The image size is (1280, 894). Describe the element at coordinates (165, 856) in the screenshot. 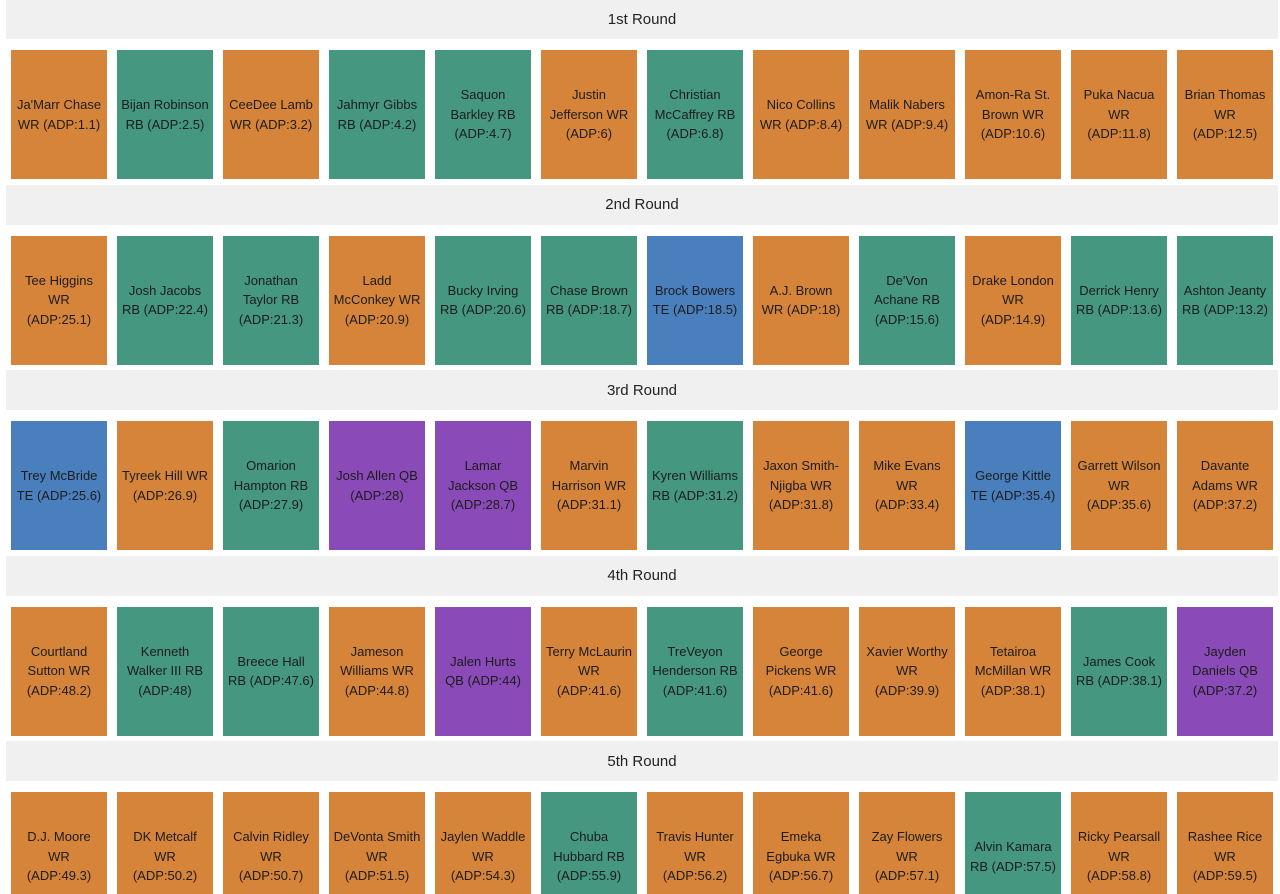

I see `player-card-text: DK Metcalf WR (ADP:50.2)` at that location.